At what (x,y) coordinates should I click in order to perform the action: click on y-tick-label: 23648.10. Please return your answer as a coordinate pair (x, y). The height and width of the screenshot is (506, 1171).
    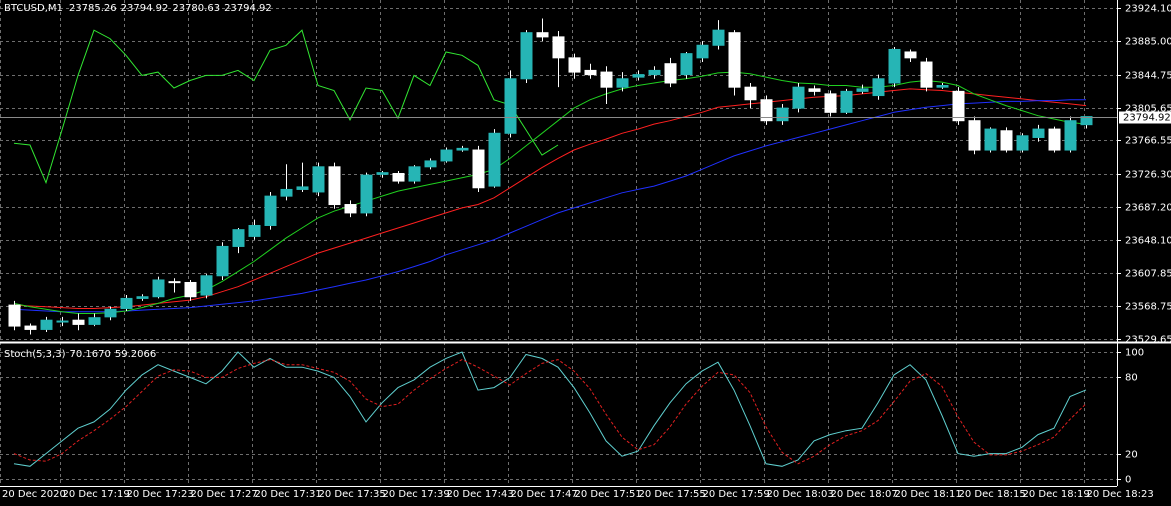
    Looking at the image, I should click on (1148, 241).